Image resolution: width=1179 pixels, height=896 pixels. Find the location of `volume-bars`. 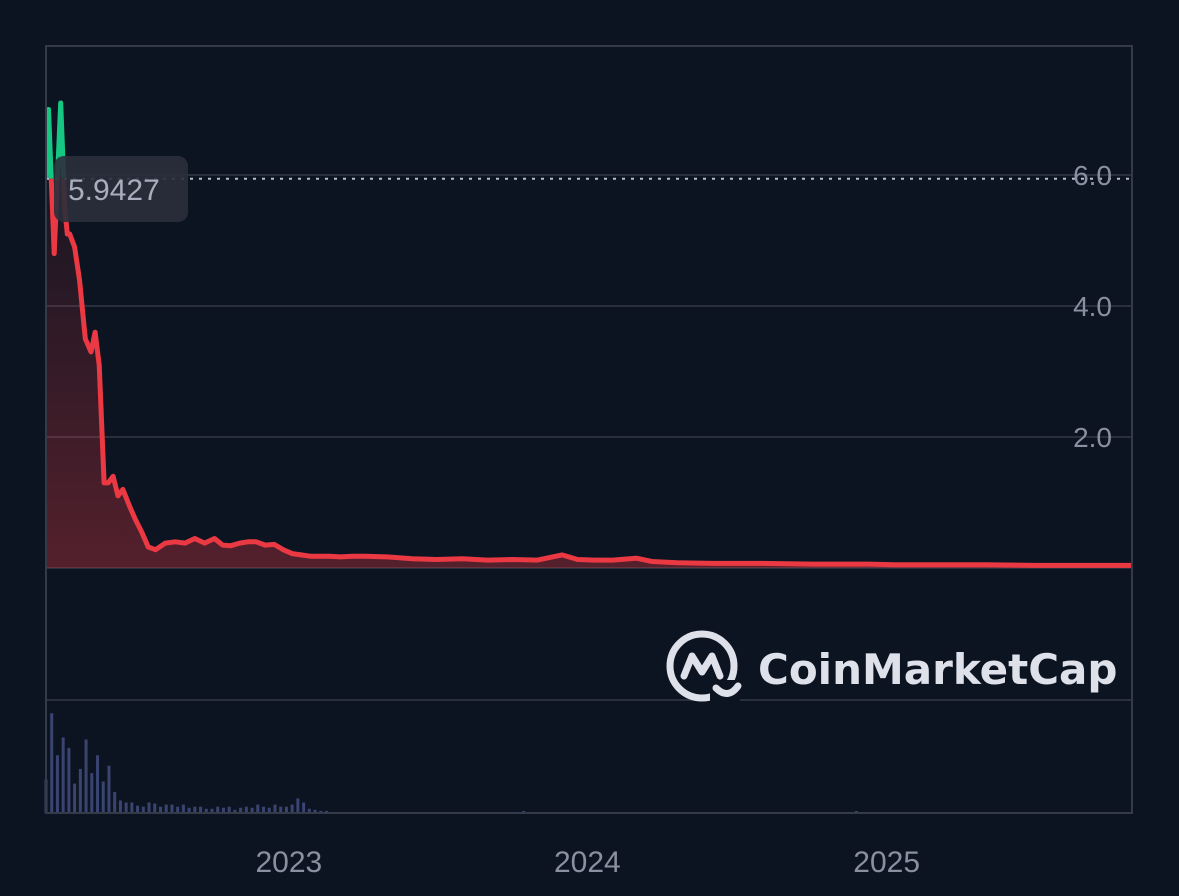

volume-bars is located at coordinates (451, 763).